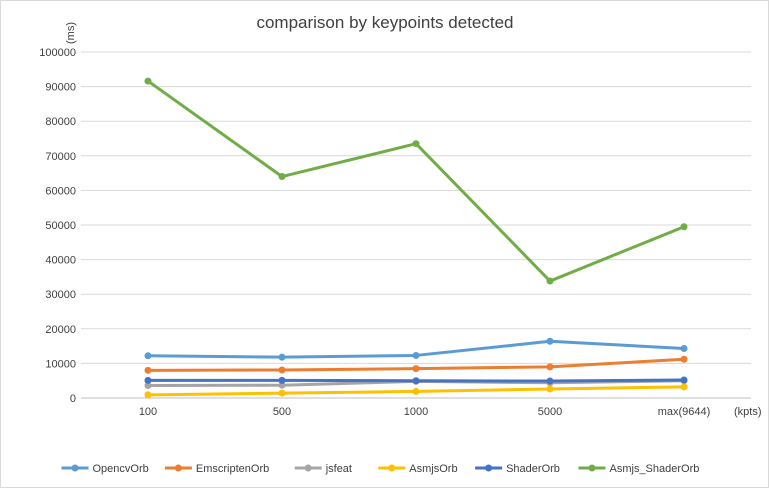 The height and width of the screenshot is (489, 769). What do you see at coordinates (550, 412) in the screenshot?
I see `x-tick-label: 5000` at bounding box center [550, 412].